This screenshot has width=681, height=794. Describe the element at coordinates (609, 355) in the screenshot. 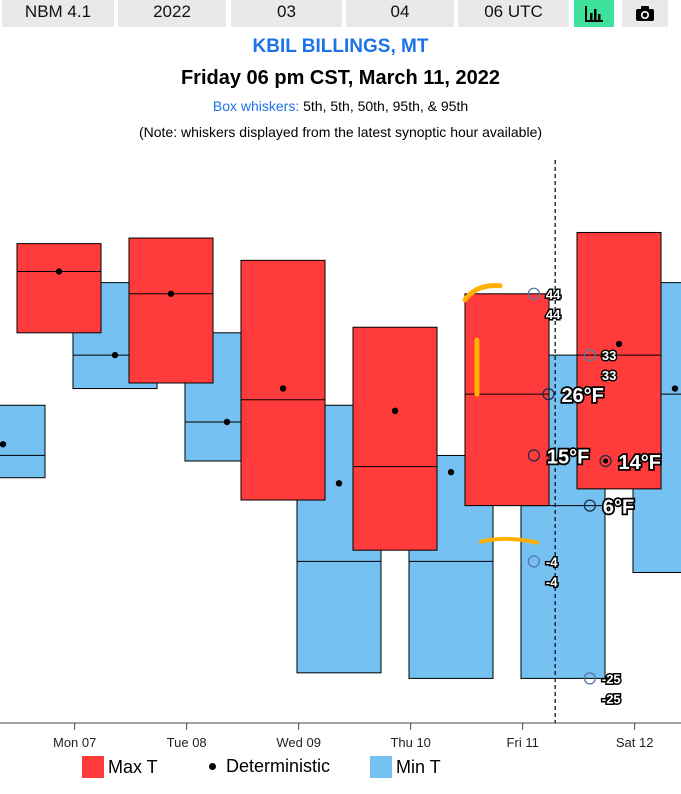

I see `hover-value-label: 33` at that location.